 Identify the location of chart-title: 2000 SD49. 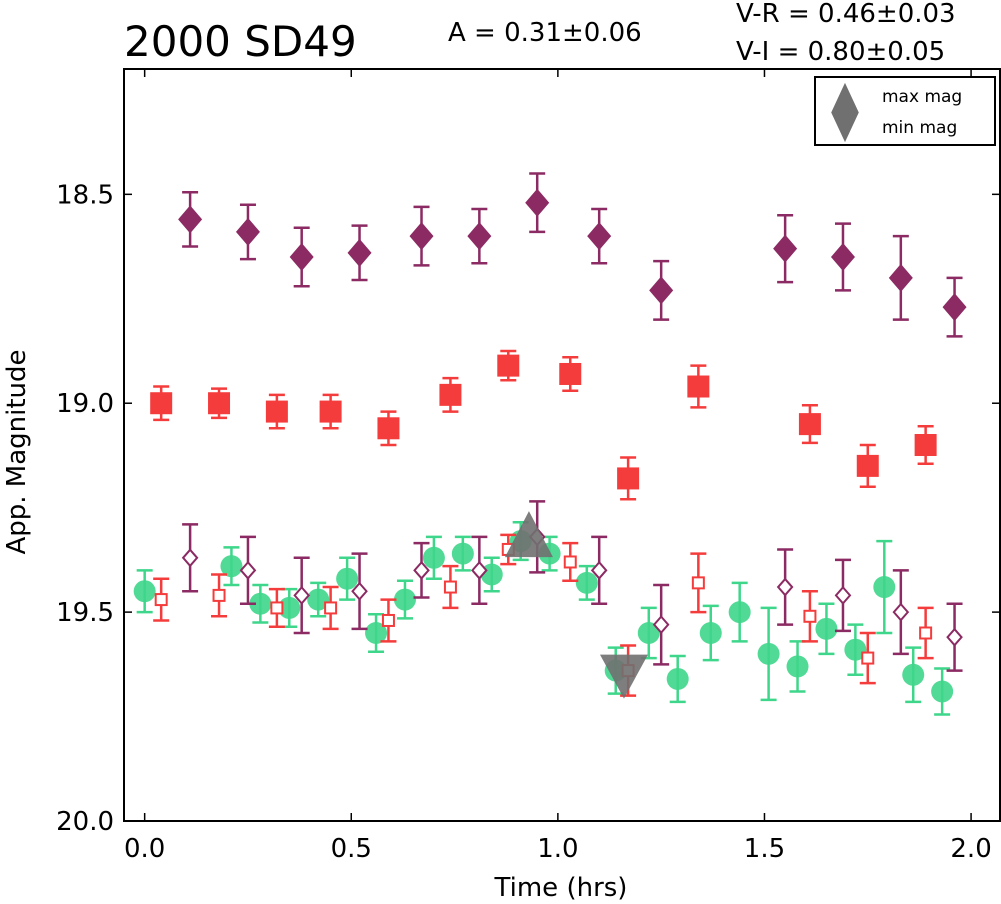
(240, 41).